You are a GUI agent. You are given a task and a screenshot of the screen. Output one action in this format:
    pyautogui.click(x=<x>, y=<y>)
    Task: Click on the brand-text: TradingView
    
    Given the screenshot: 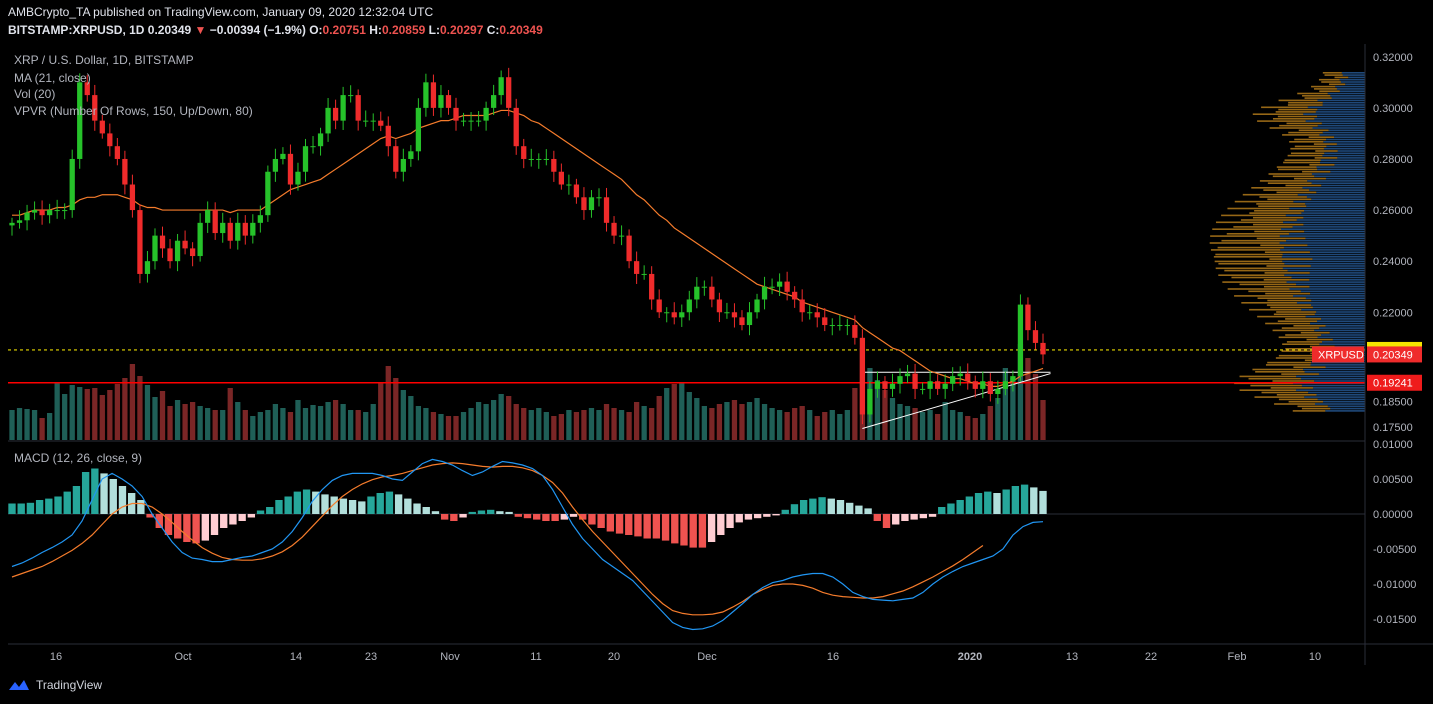 What is the action you would take?
    pyautogui.click(x=69, y=685)
    